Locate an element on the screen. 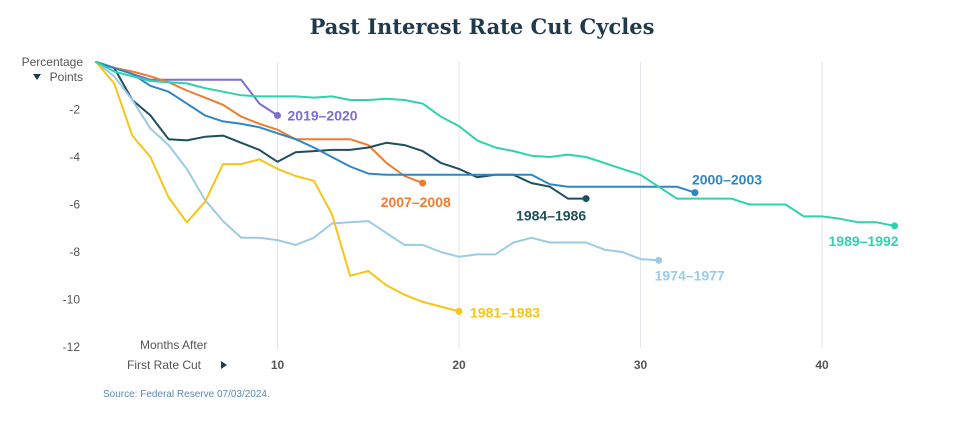  x-tick-label: 40 is located at coordinates (822, 365).